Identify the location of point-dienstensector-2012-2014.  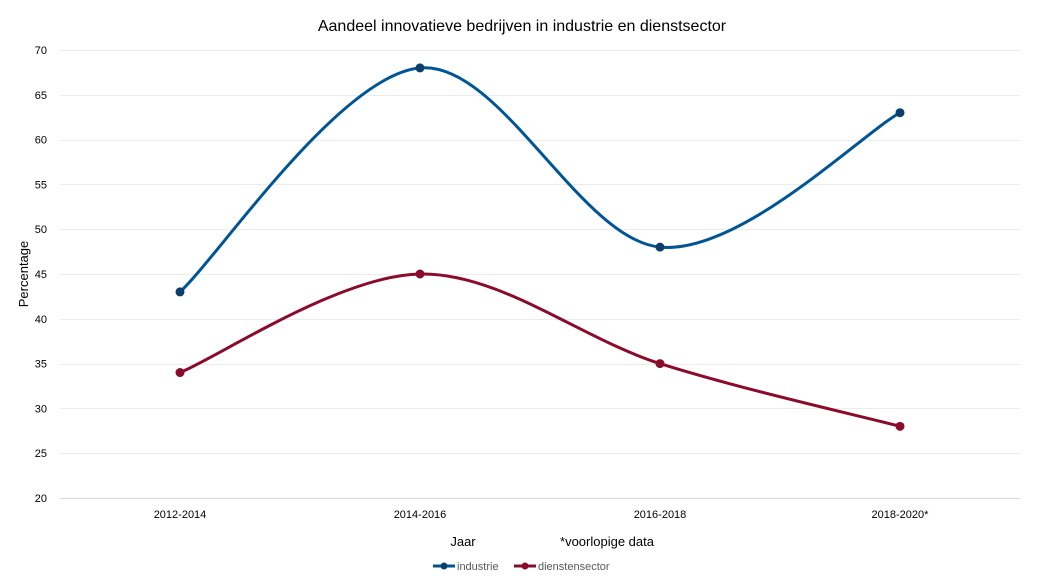
(180, 373).